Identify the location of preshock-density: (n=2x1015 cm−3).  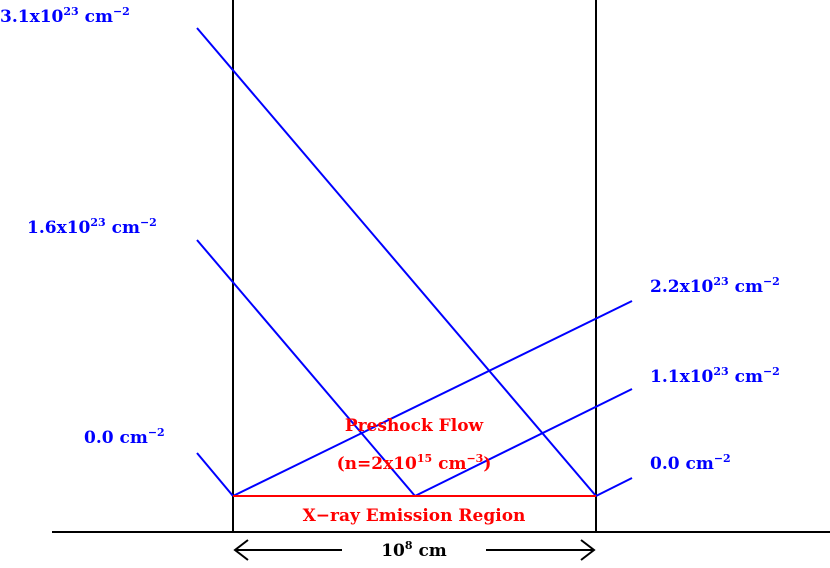
(414, 463).